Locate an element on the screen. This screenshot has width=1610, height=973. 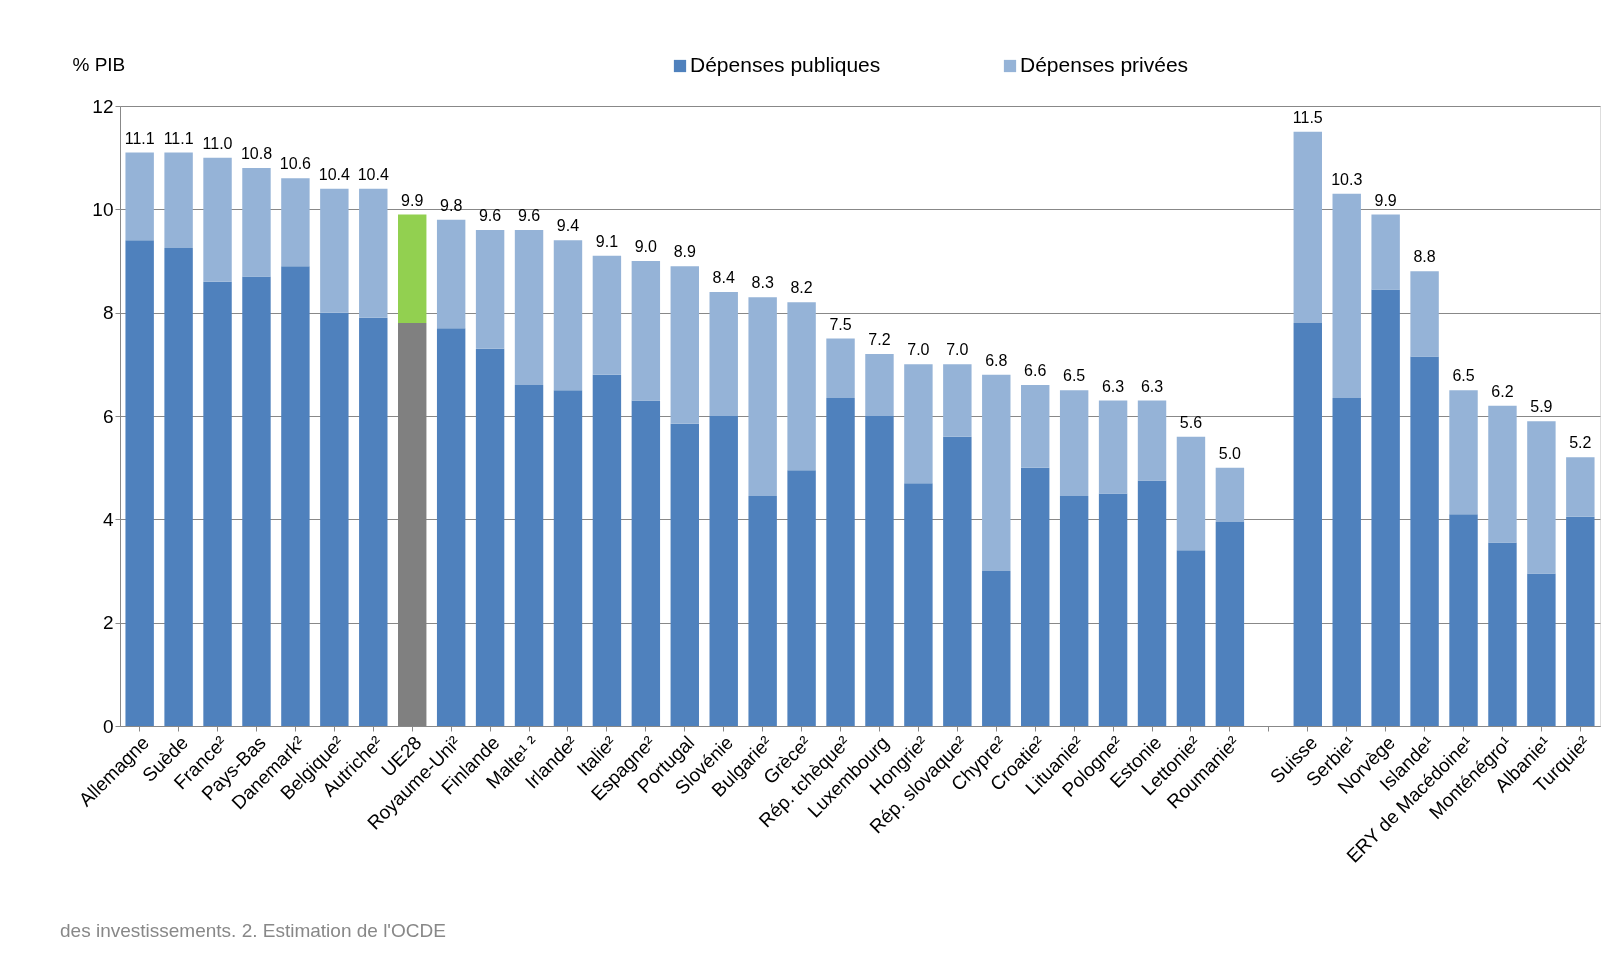
total-label: 6.8 is located at coordinates (996, 360).